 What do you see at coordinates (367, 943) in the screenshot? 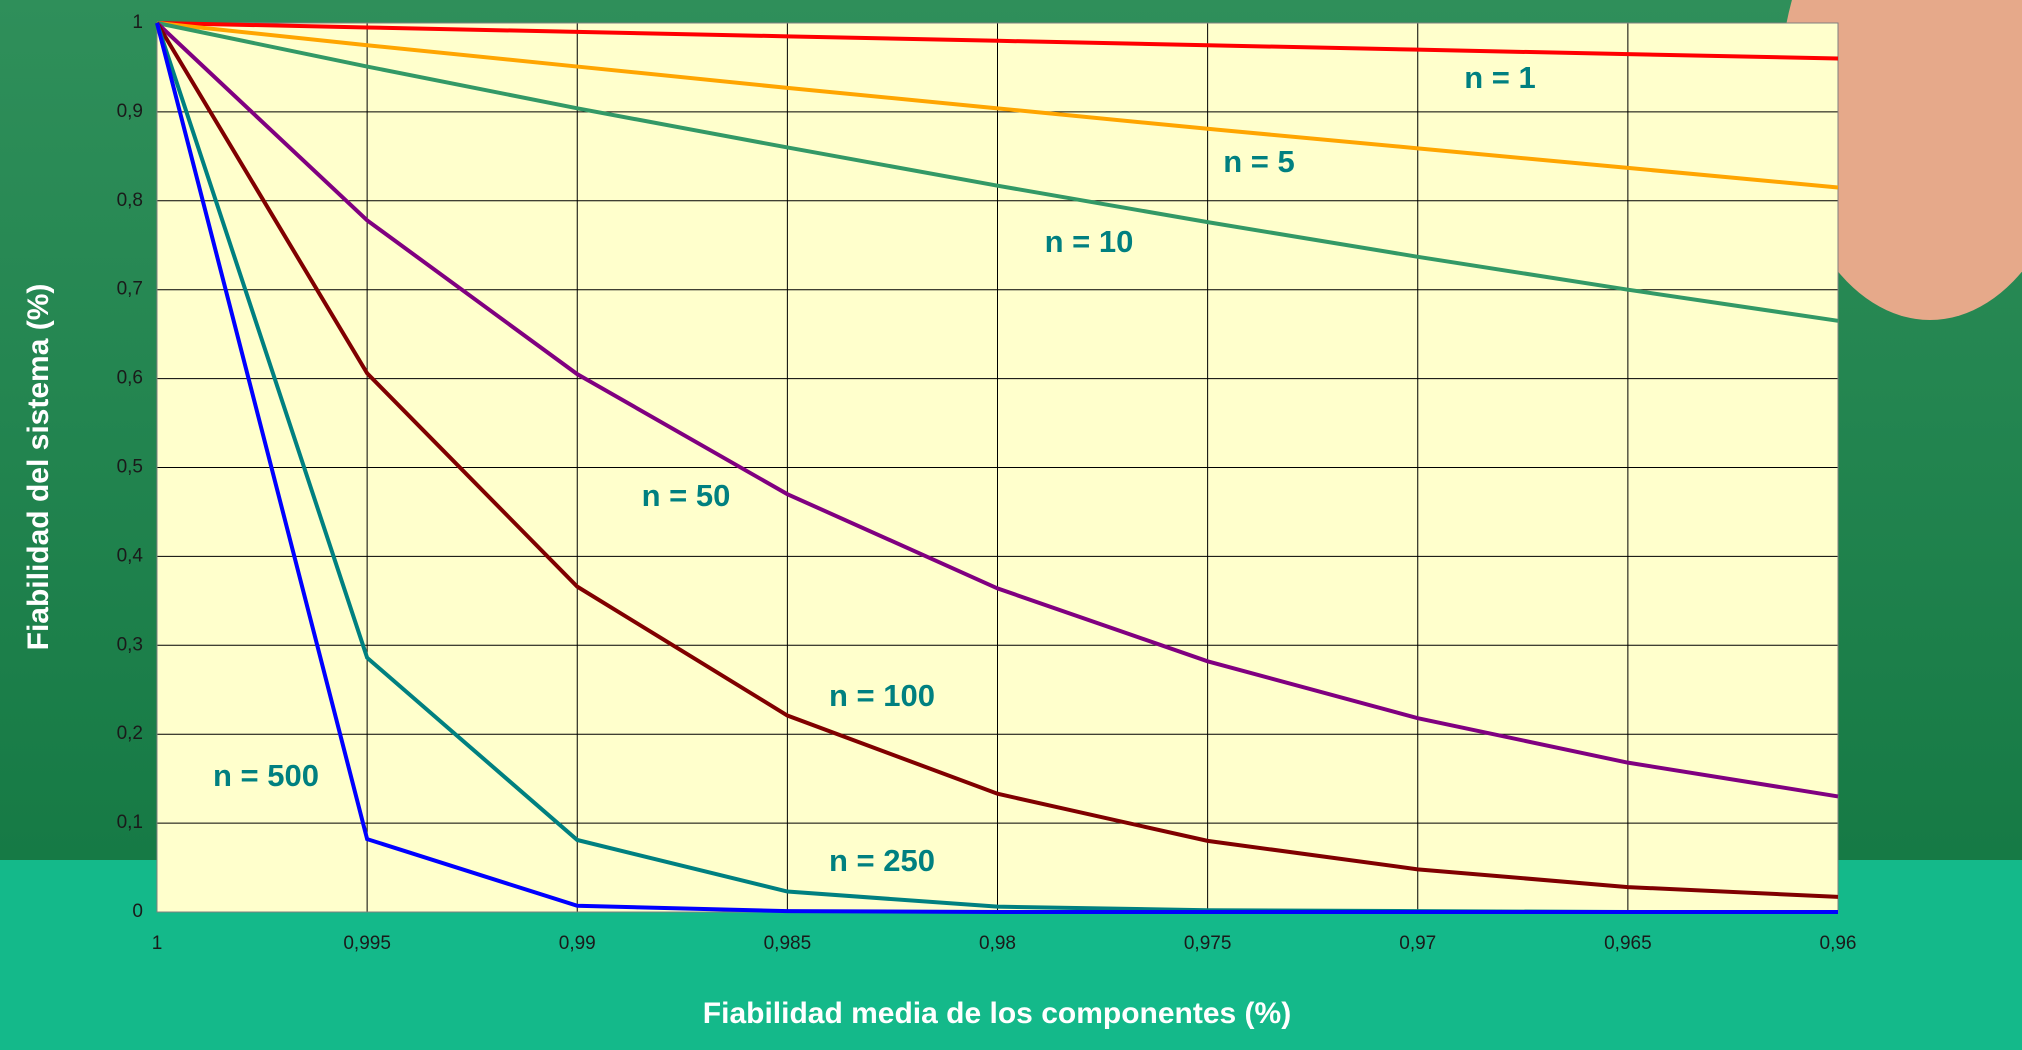
I see `x-tick-label: 0,995` at bounding box center [367, 943].